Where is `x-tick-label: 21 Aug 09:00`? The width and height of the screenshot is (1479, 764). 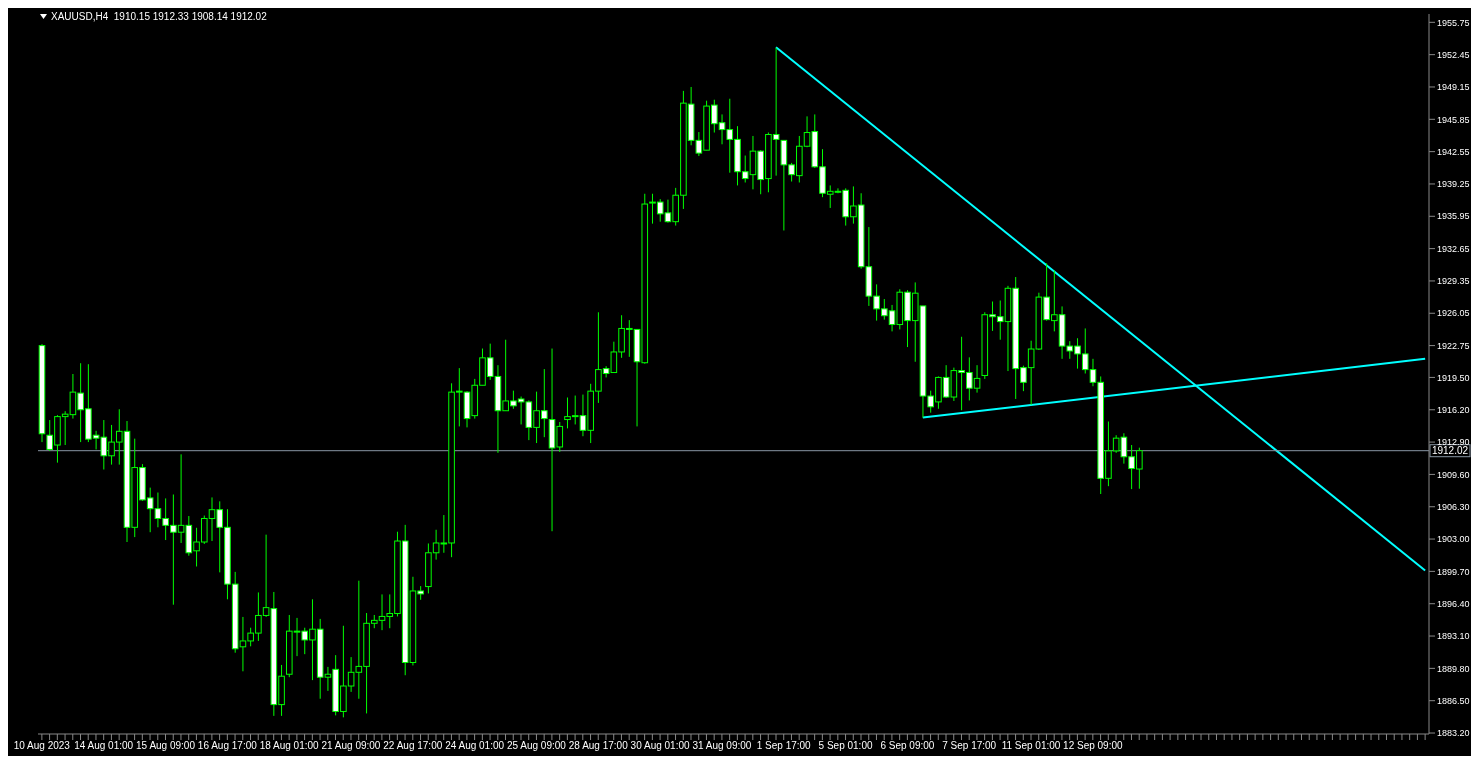 x-tick-label: 21 Aug 09:00 is located at coordinates (351, 746).